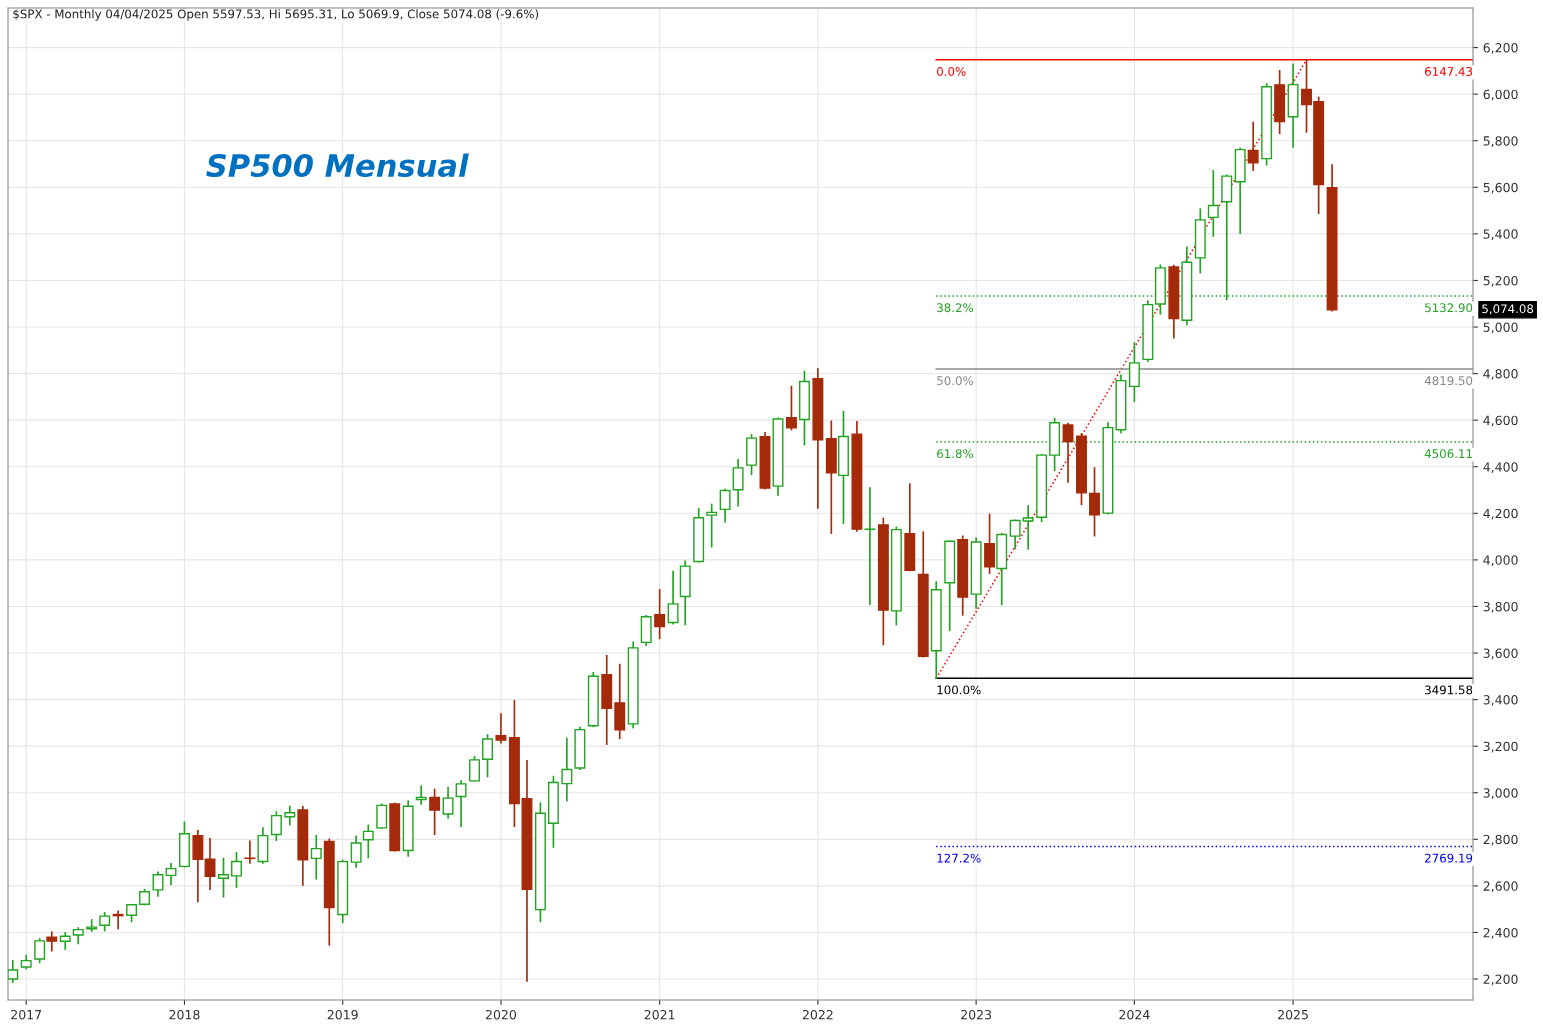  What do you see at coordinates (959, 690) in the screenshot?
I see `annotation: 100.0%` at bounding box center [959, 690].